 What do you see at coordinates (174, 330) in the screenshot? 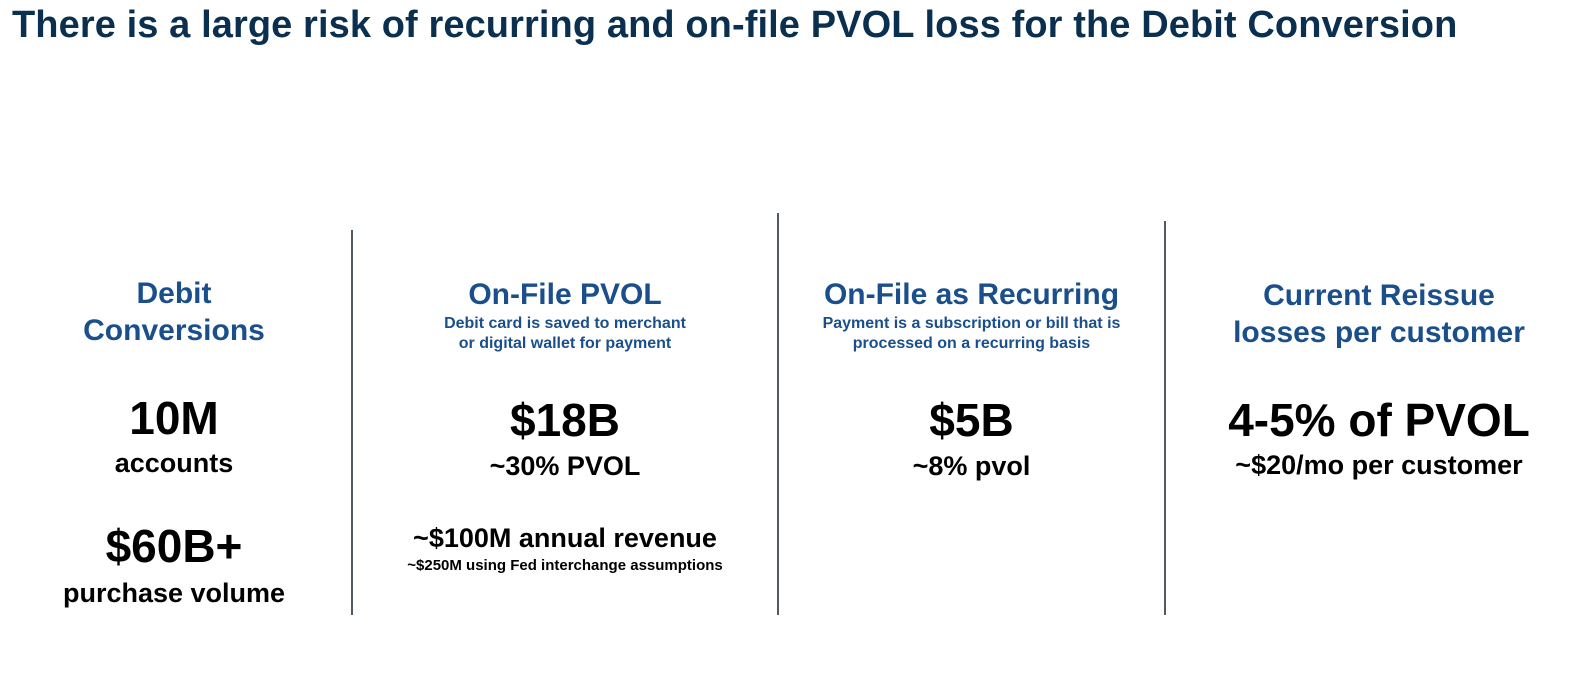
I see `column-heading: Conversions` at bounding box center [174, 330].